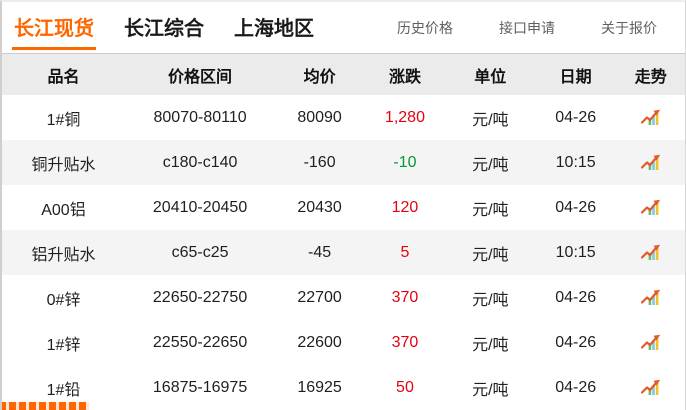  I want to click on table-row: 1#铜 80070-80110 80090 1,280 元/吨 04-26, so click(343, 117).